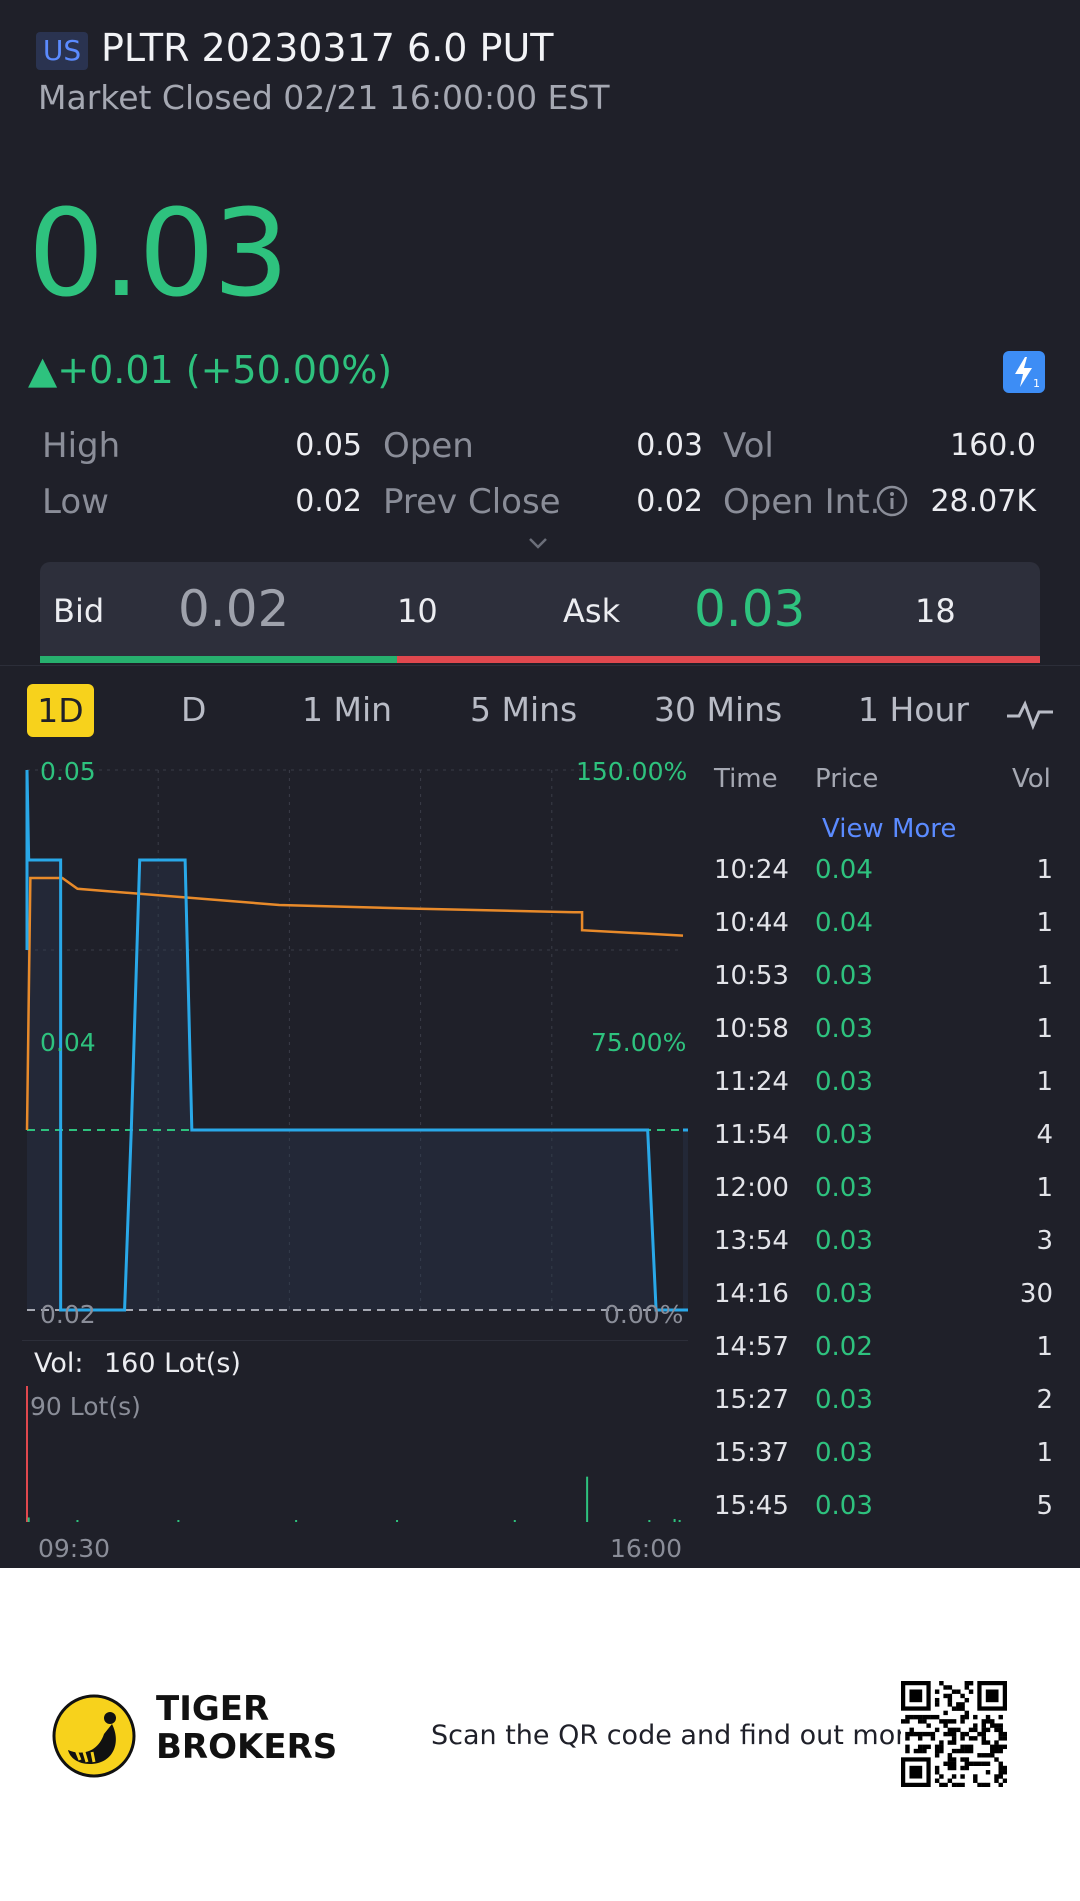  I want to click on trade-price: 0.04, so click(844, 870).